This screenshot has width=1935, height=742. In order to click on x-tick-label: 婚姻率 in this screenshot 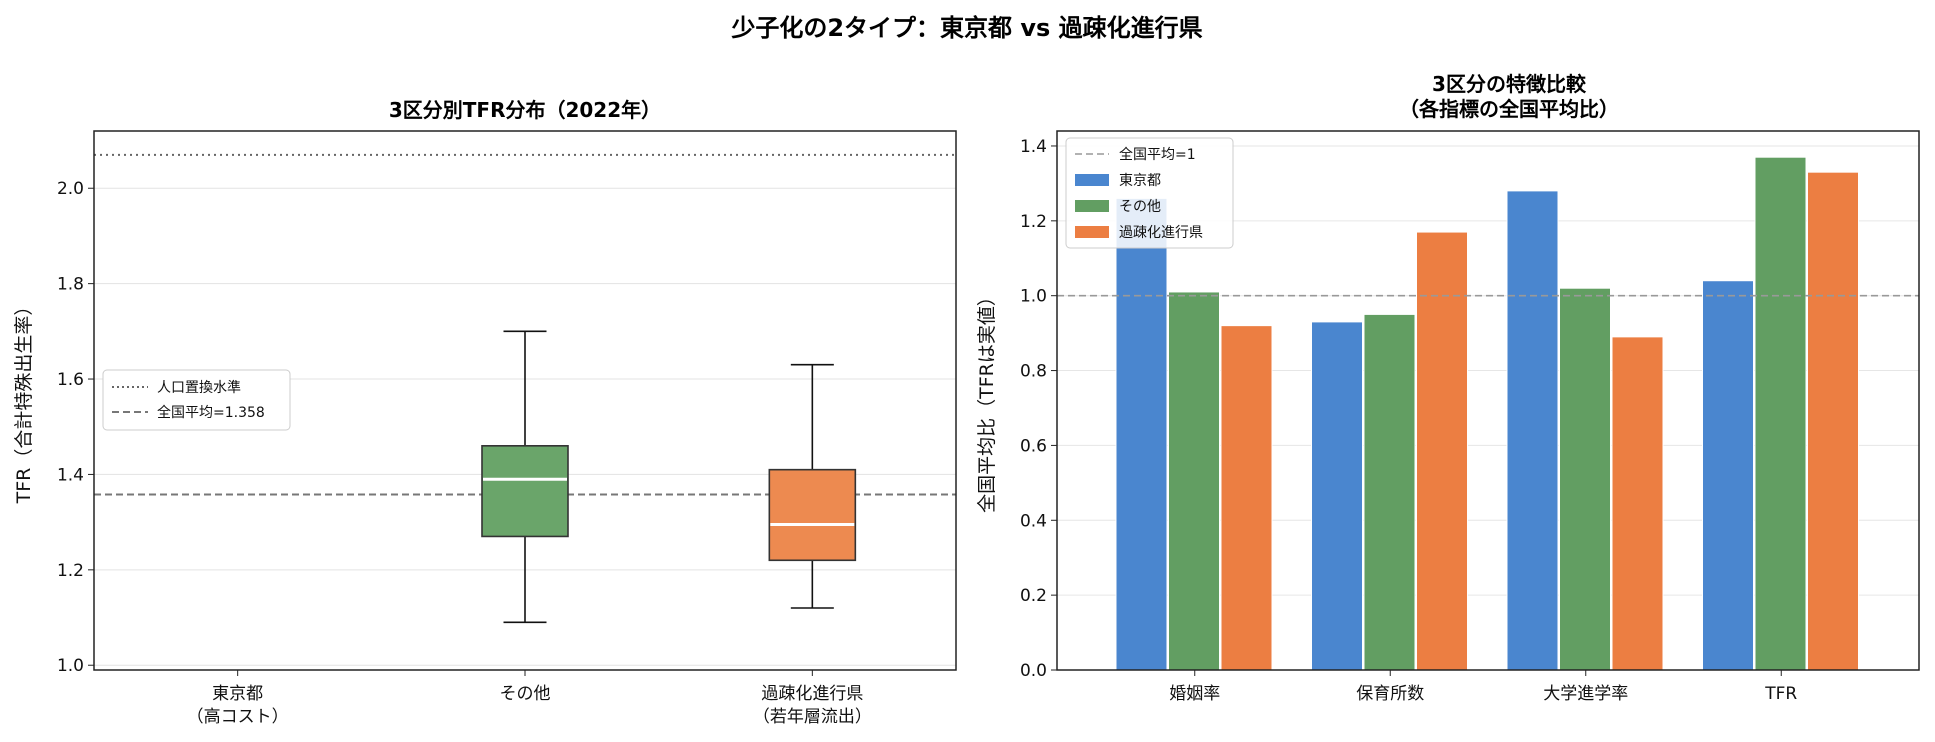, I will do `click(1194, 694)`.